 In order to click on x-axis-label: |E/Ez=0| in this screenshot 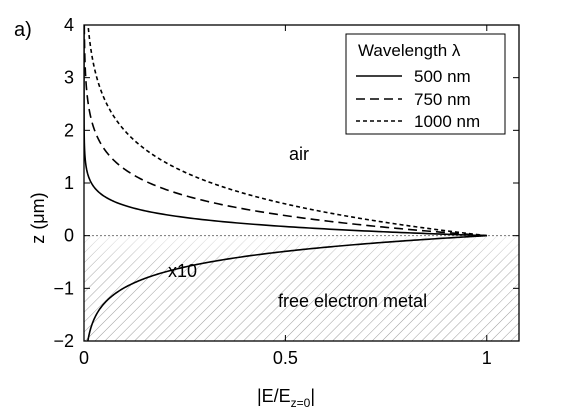, I will do `click(286, 398)`.